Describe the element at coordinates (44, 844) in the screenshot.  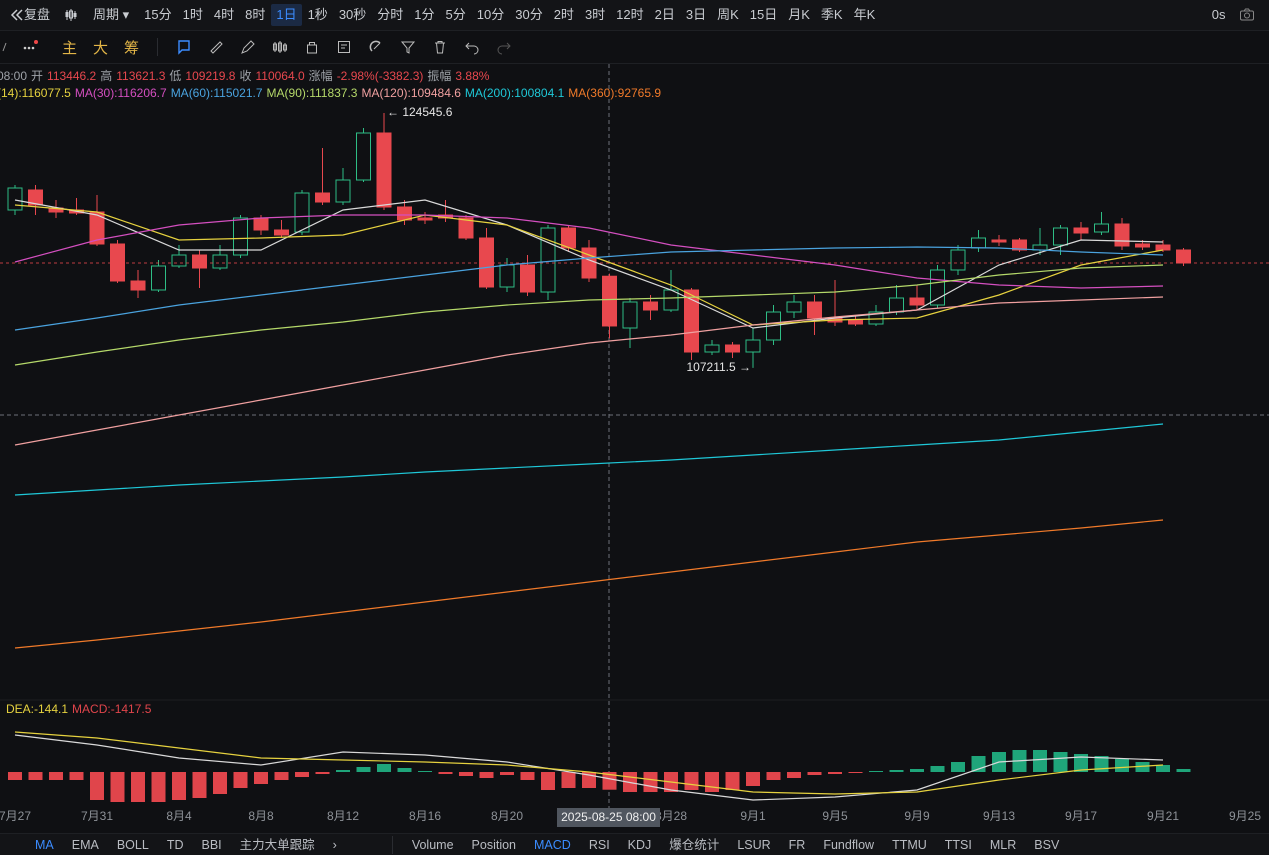
I see `indicator-tab: MA` at that location.